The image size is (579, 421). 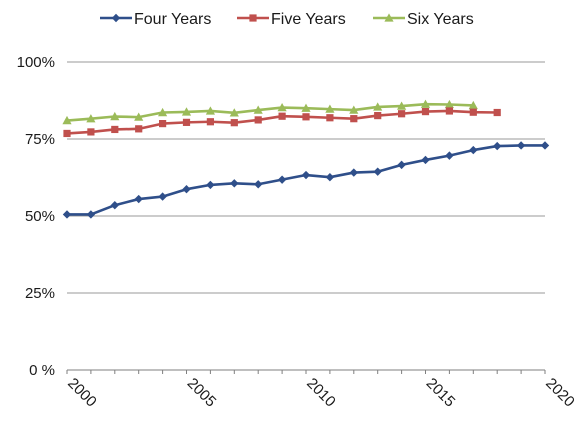 I want to click on y-tick-label: 0 %, so click(x=42, y=370).